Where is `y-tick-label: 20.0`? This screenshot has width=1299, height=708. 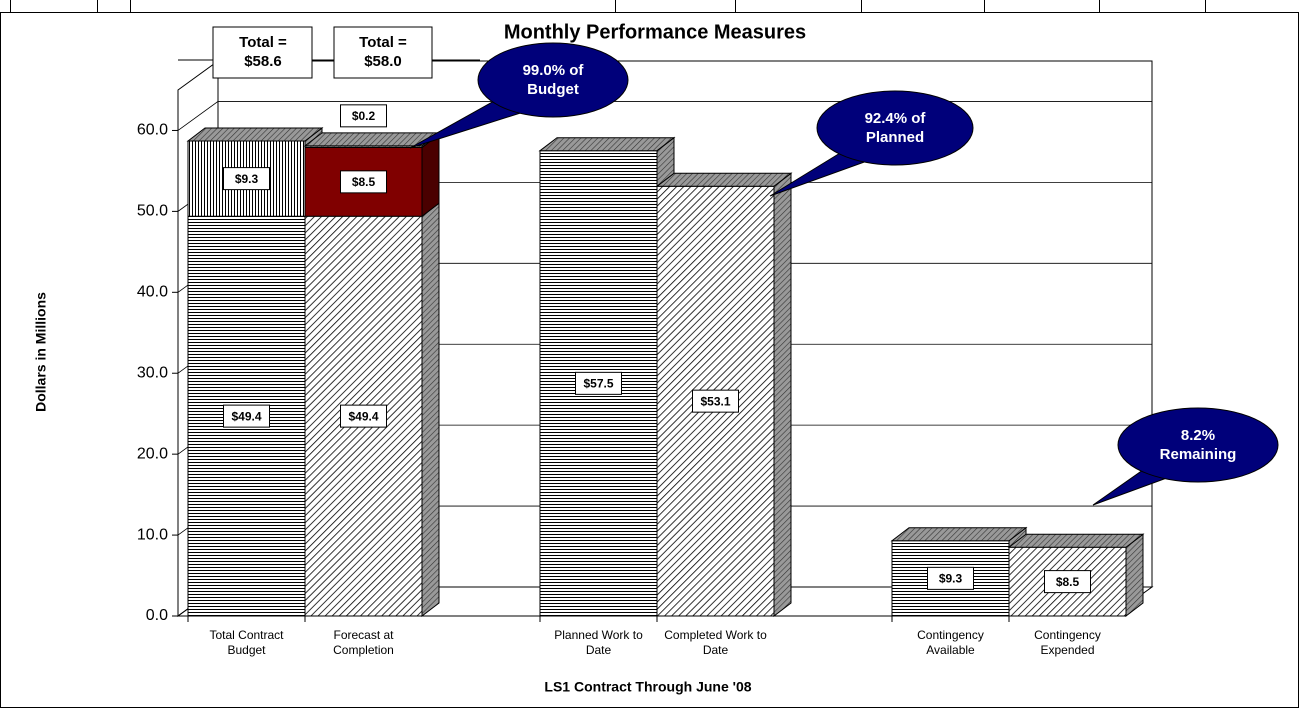 y-tick-label: 20.0 is located at coordinates (152, 453).